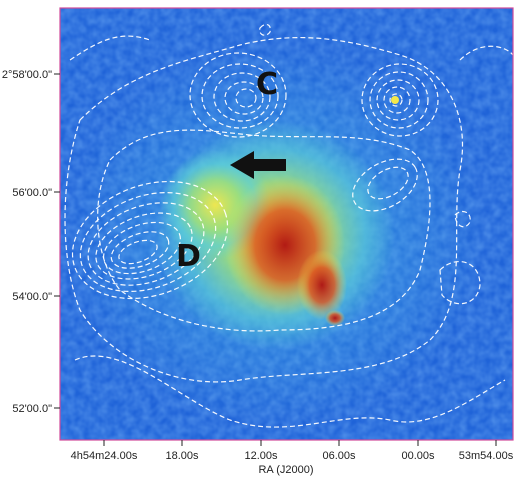 This screenshot has height=478, width=520. I want to click on x-tick-label: 53m54.00s, so click(486, 456).